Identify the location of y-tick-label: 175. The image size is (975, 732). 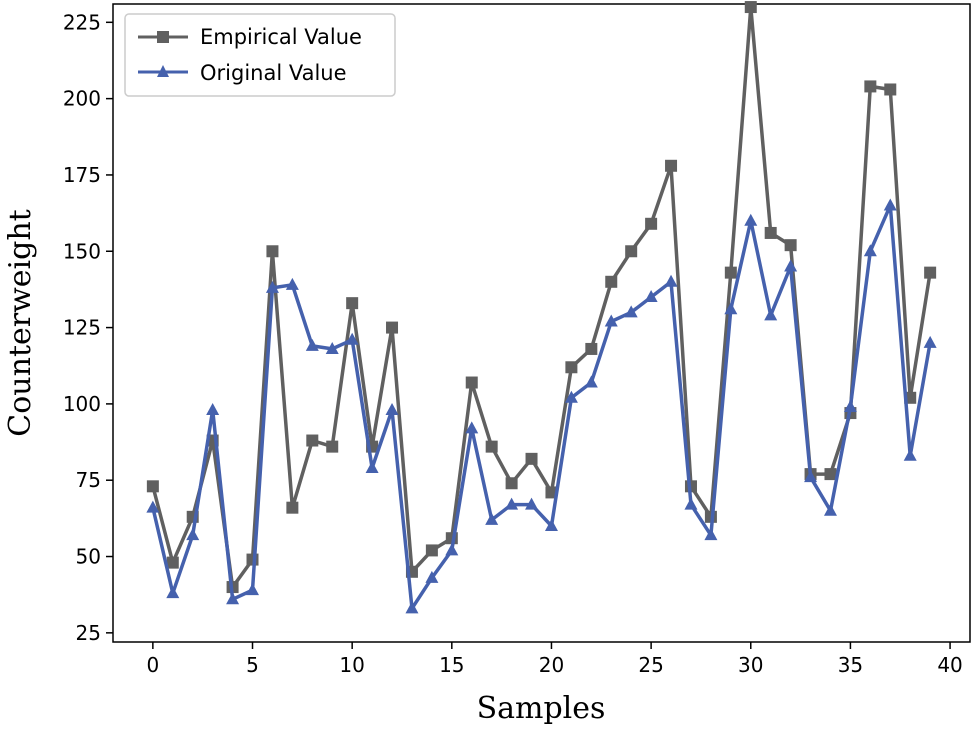
(82, 175).